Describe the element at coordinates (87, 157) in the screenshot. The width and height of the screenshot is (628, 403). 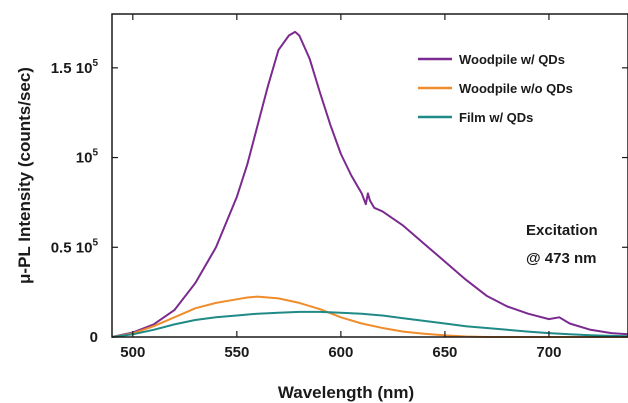
I see `y-tick-label: 105` at that location.